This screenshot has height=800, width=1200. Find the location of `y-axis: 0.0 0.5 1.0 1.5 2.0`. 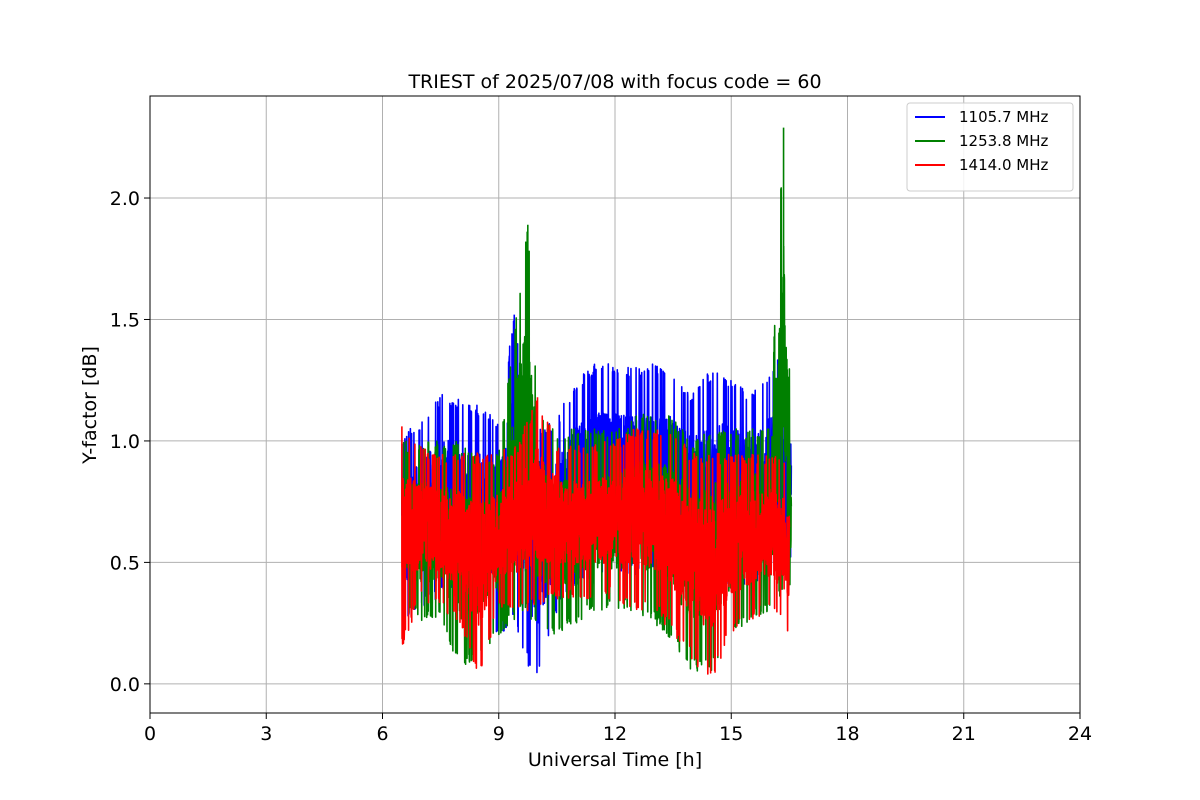

y-axis: 0.0 0.5 1.0 1.5 2.0 is located at coordinates (130, 442).